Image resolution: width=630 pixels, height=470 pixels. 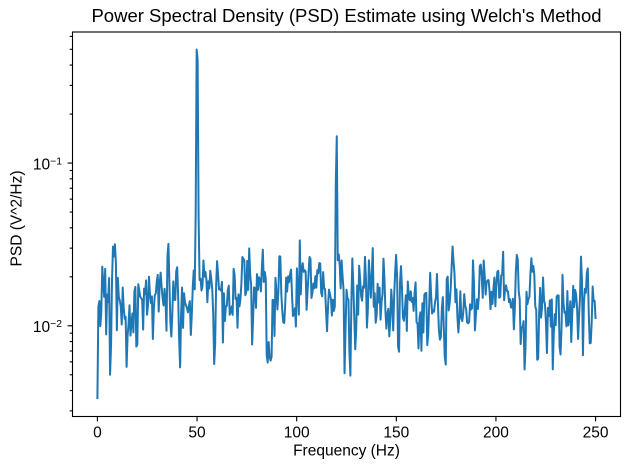 What do you see at coordinates (346, 450) in the screenshot?
I see `svg-text: Frequency (Hz)` at bounding box center [346, 450].